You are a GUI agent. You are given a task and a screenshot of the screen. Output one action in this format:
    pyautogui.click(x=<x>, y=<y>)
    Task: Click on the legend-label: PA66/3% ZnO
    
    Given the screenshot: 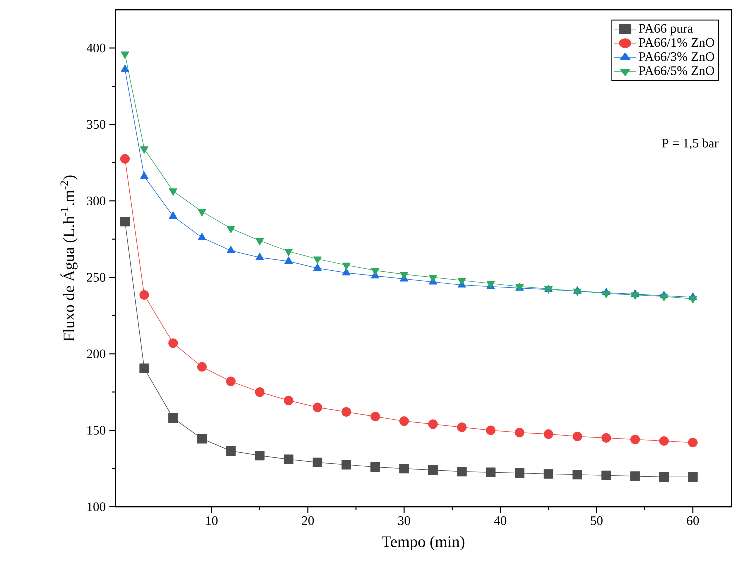 What is the action you would take?
    pyautogui.click(x=676, y=57)
    